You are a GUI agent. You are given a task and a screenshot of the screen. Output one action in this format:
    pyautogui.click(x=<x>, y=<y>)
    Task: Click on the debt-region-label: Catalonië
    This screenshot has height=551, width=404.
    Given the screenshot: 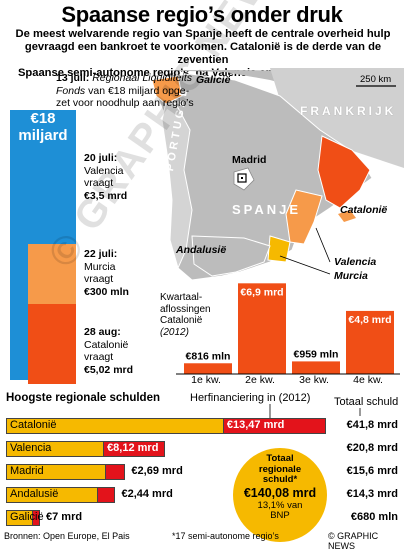 What is the action you would take?
    pyautogui.click(x=33, y=425)
    